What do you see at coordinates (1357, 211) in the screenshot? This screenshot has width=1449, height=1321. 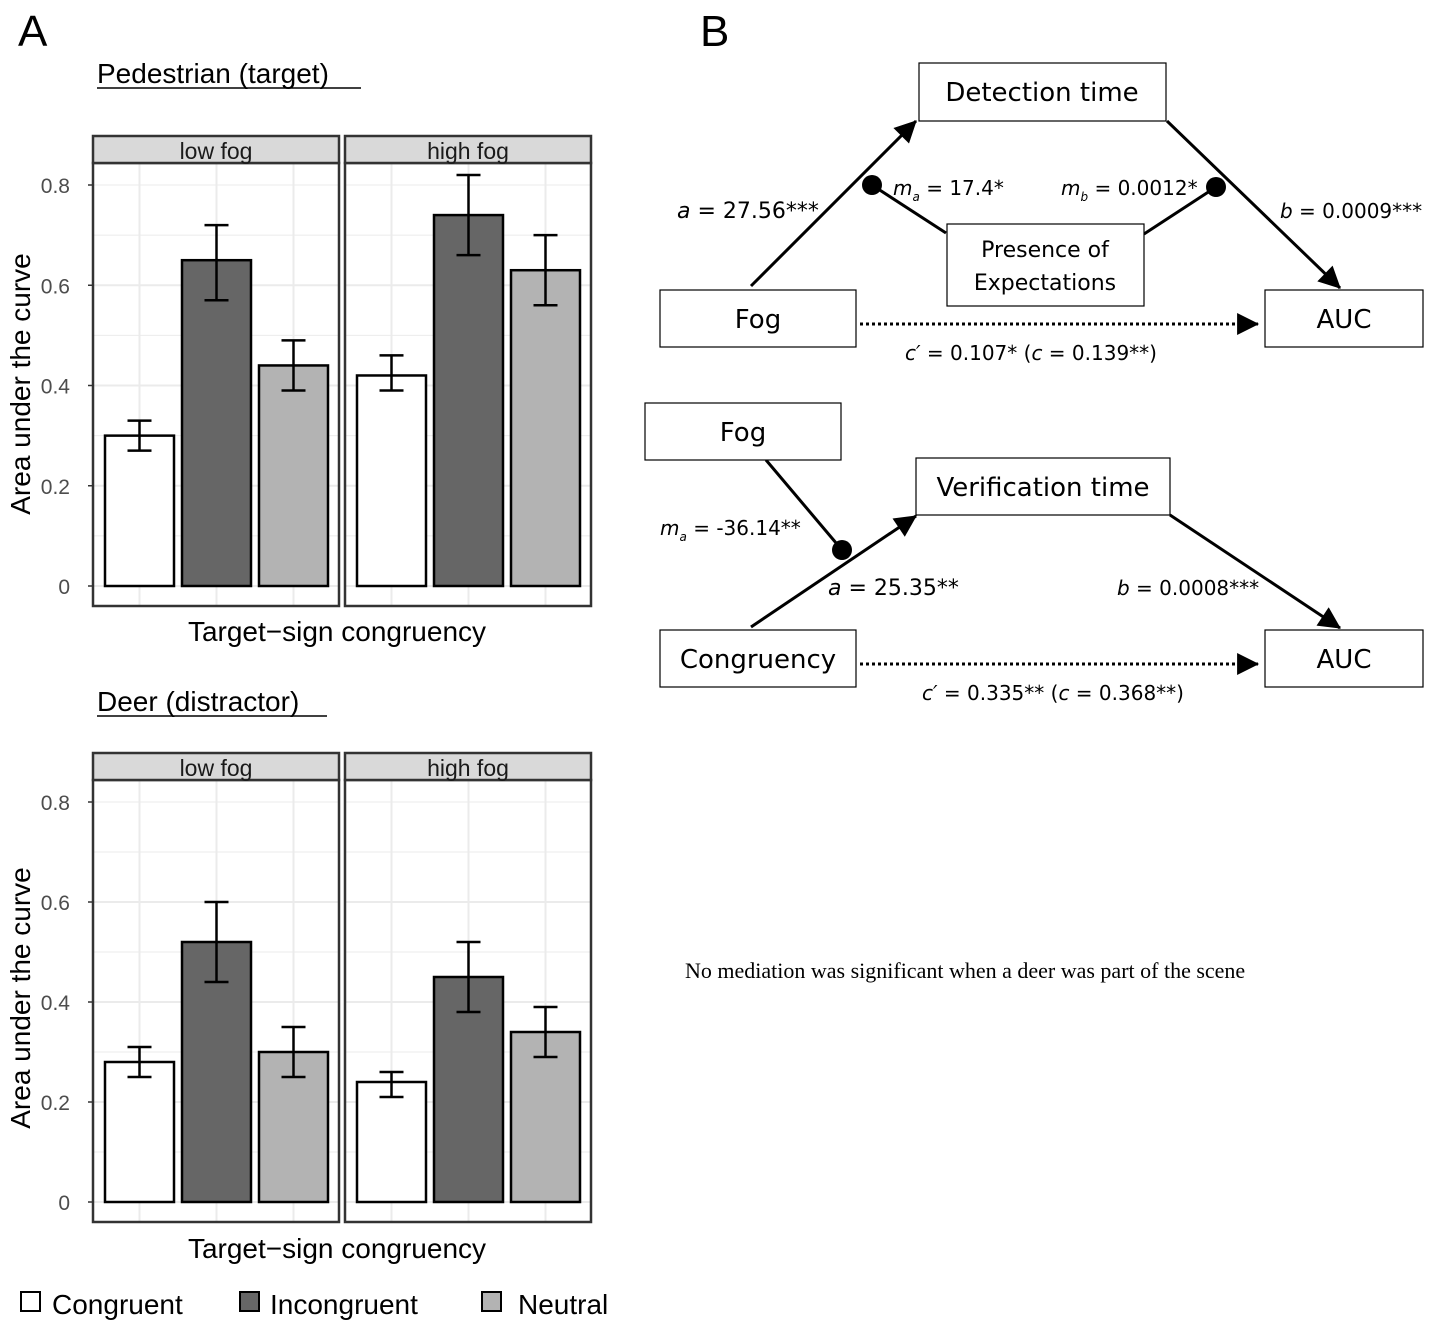 I see `val: = 0.0009***` at bounding box center [1357, 211].